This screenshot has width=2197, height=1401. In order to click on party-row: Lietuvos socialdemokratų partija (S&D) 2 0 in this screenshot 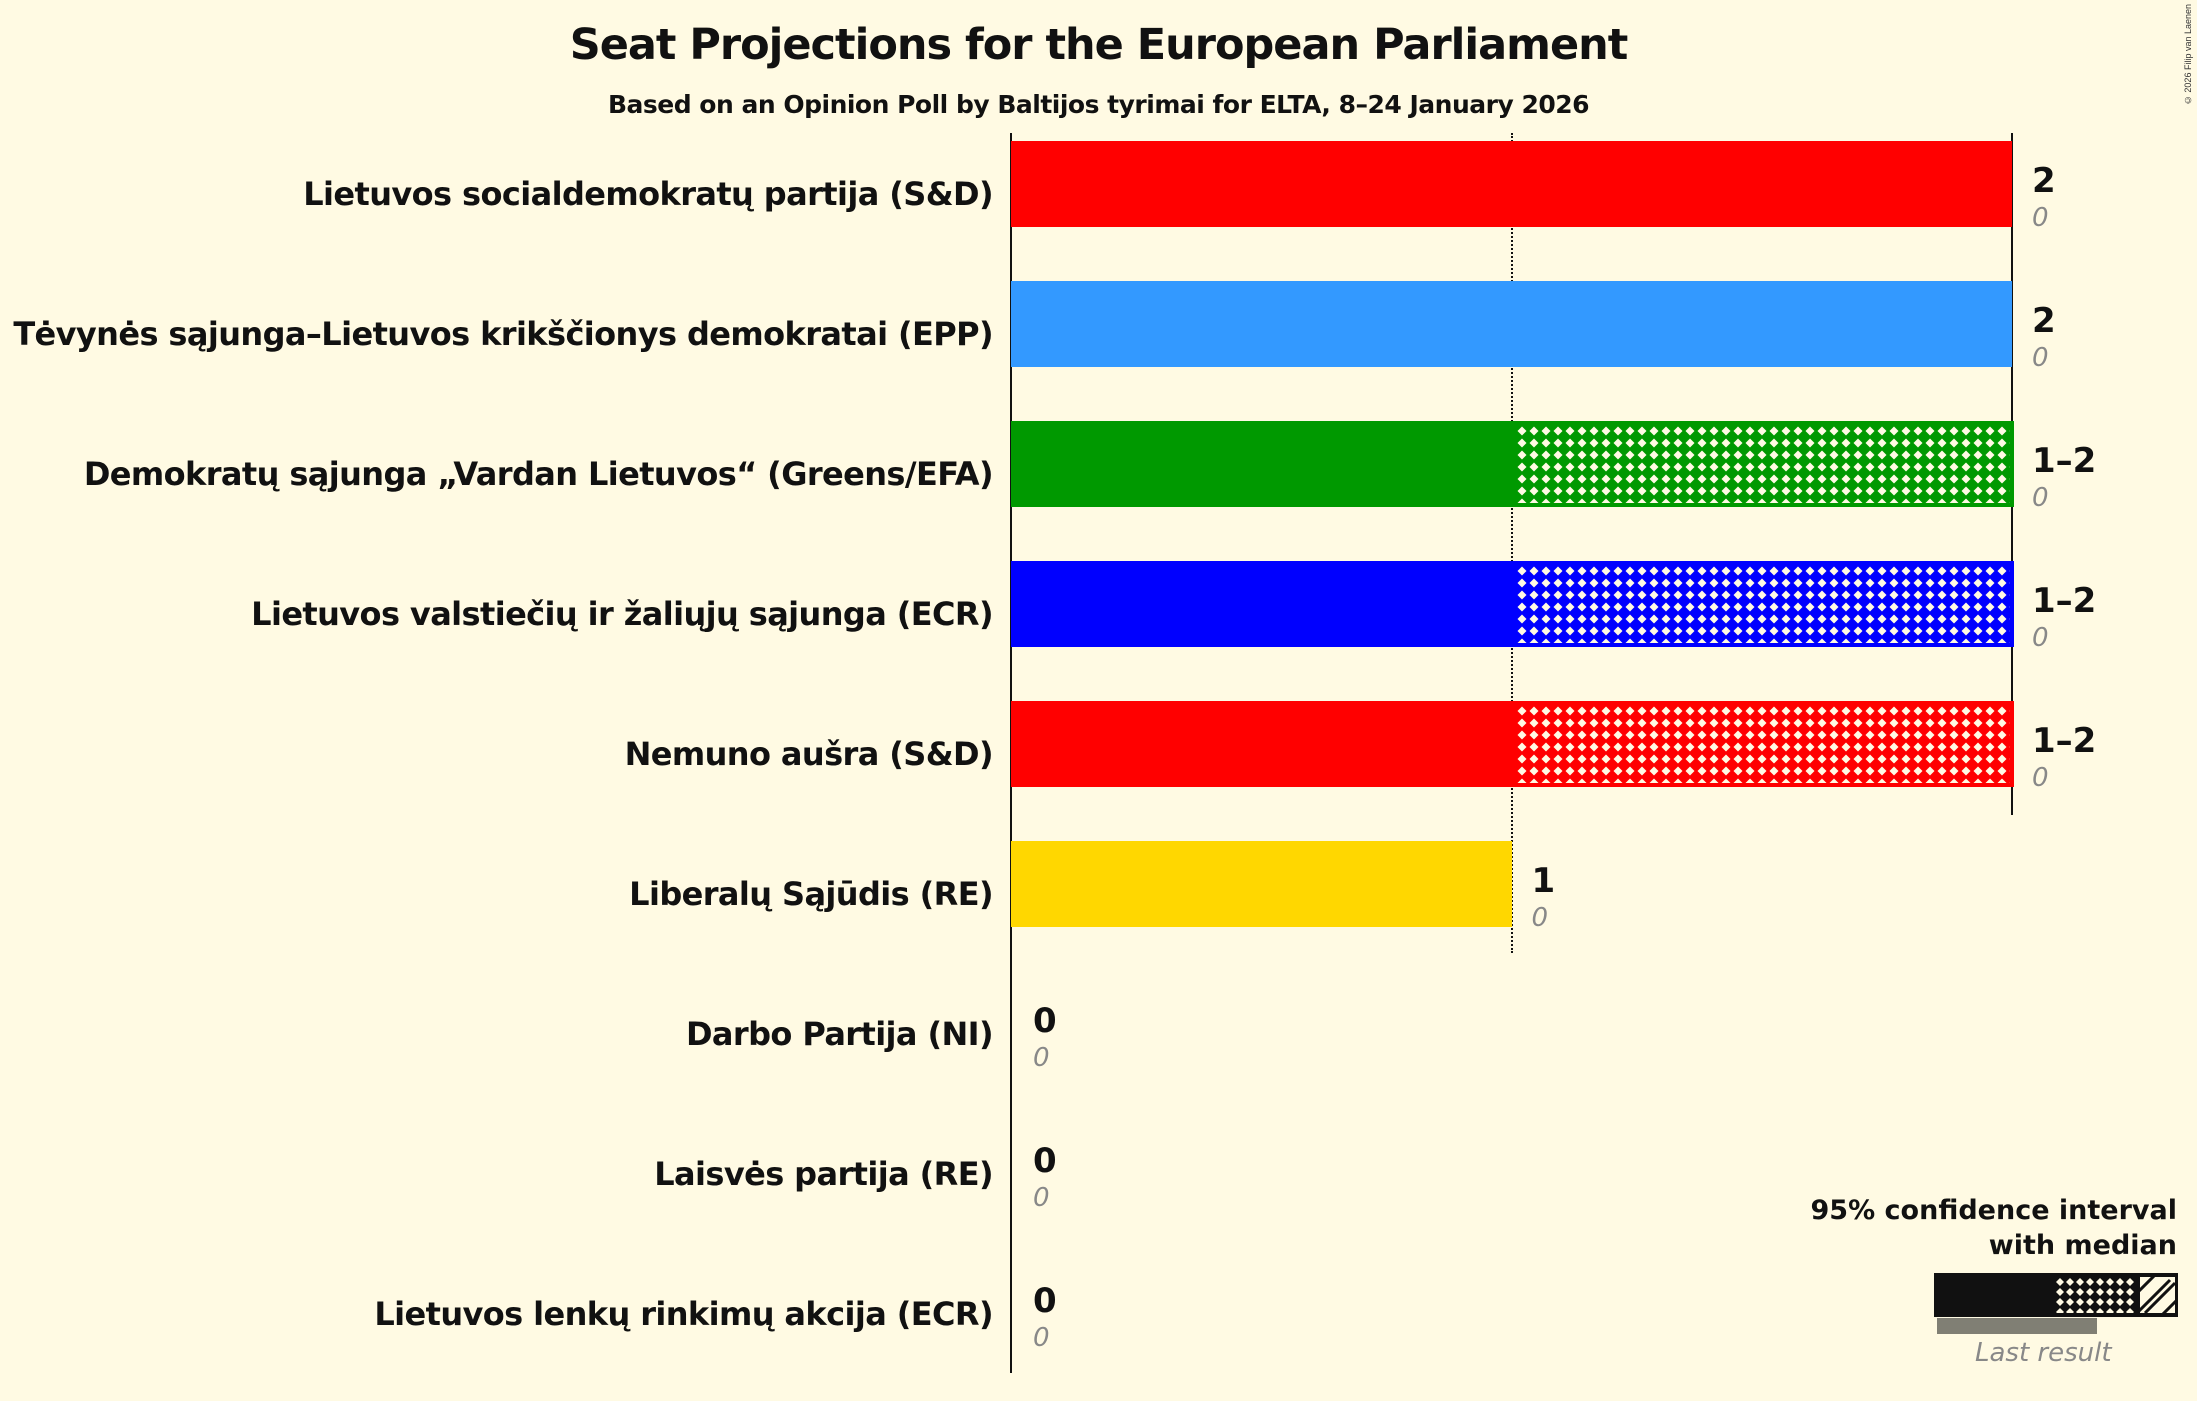, I will do `click(1098, 211)`.